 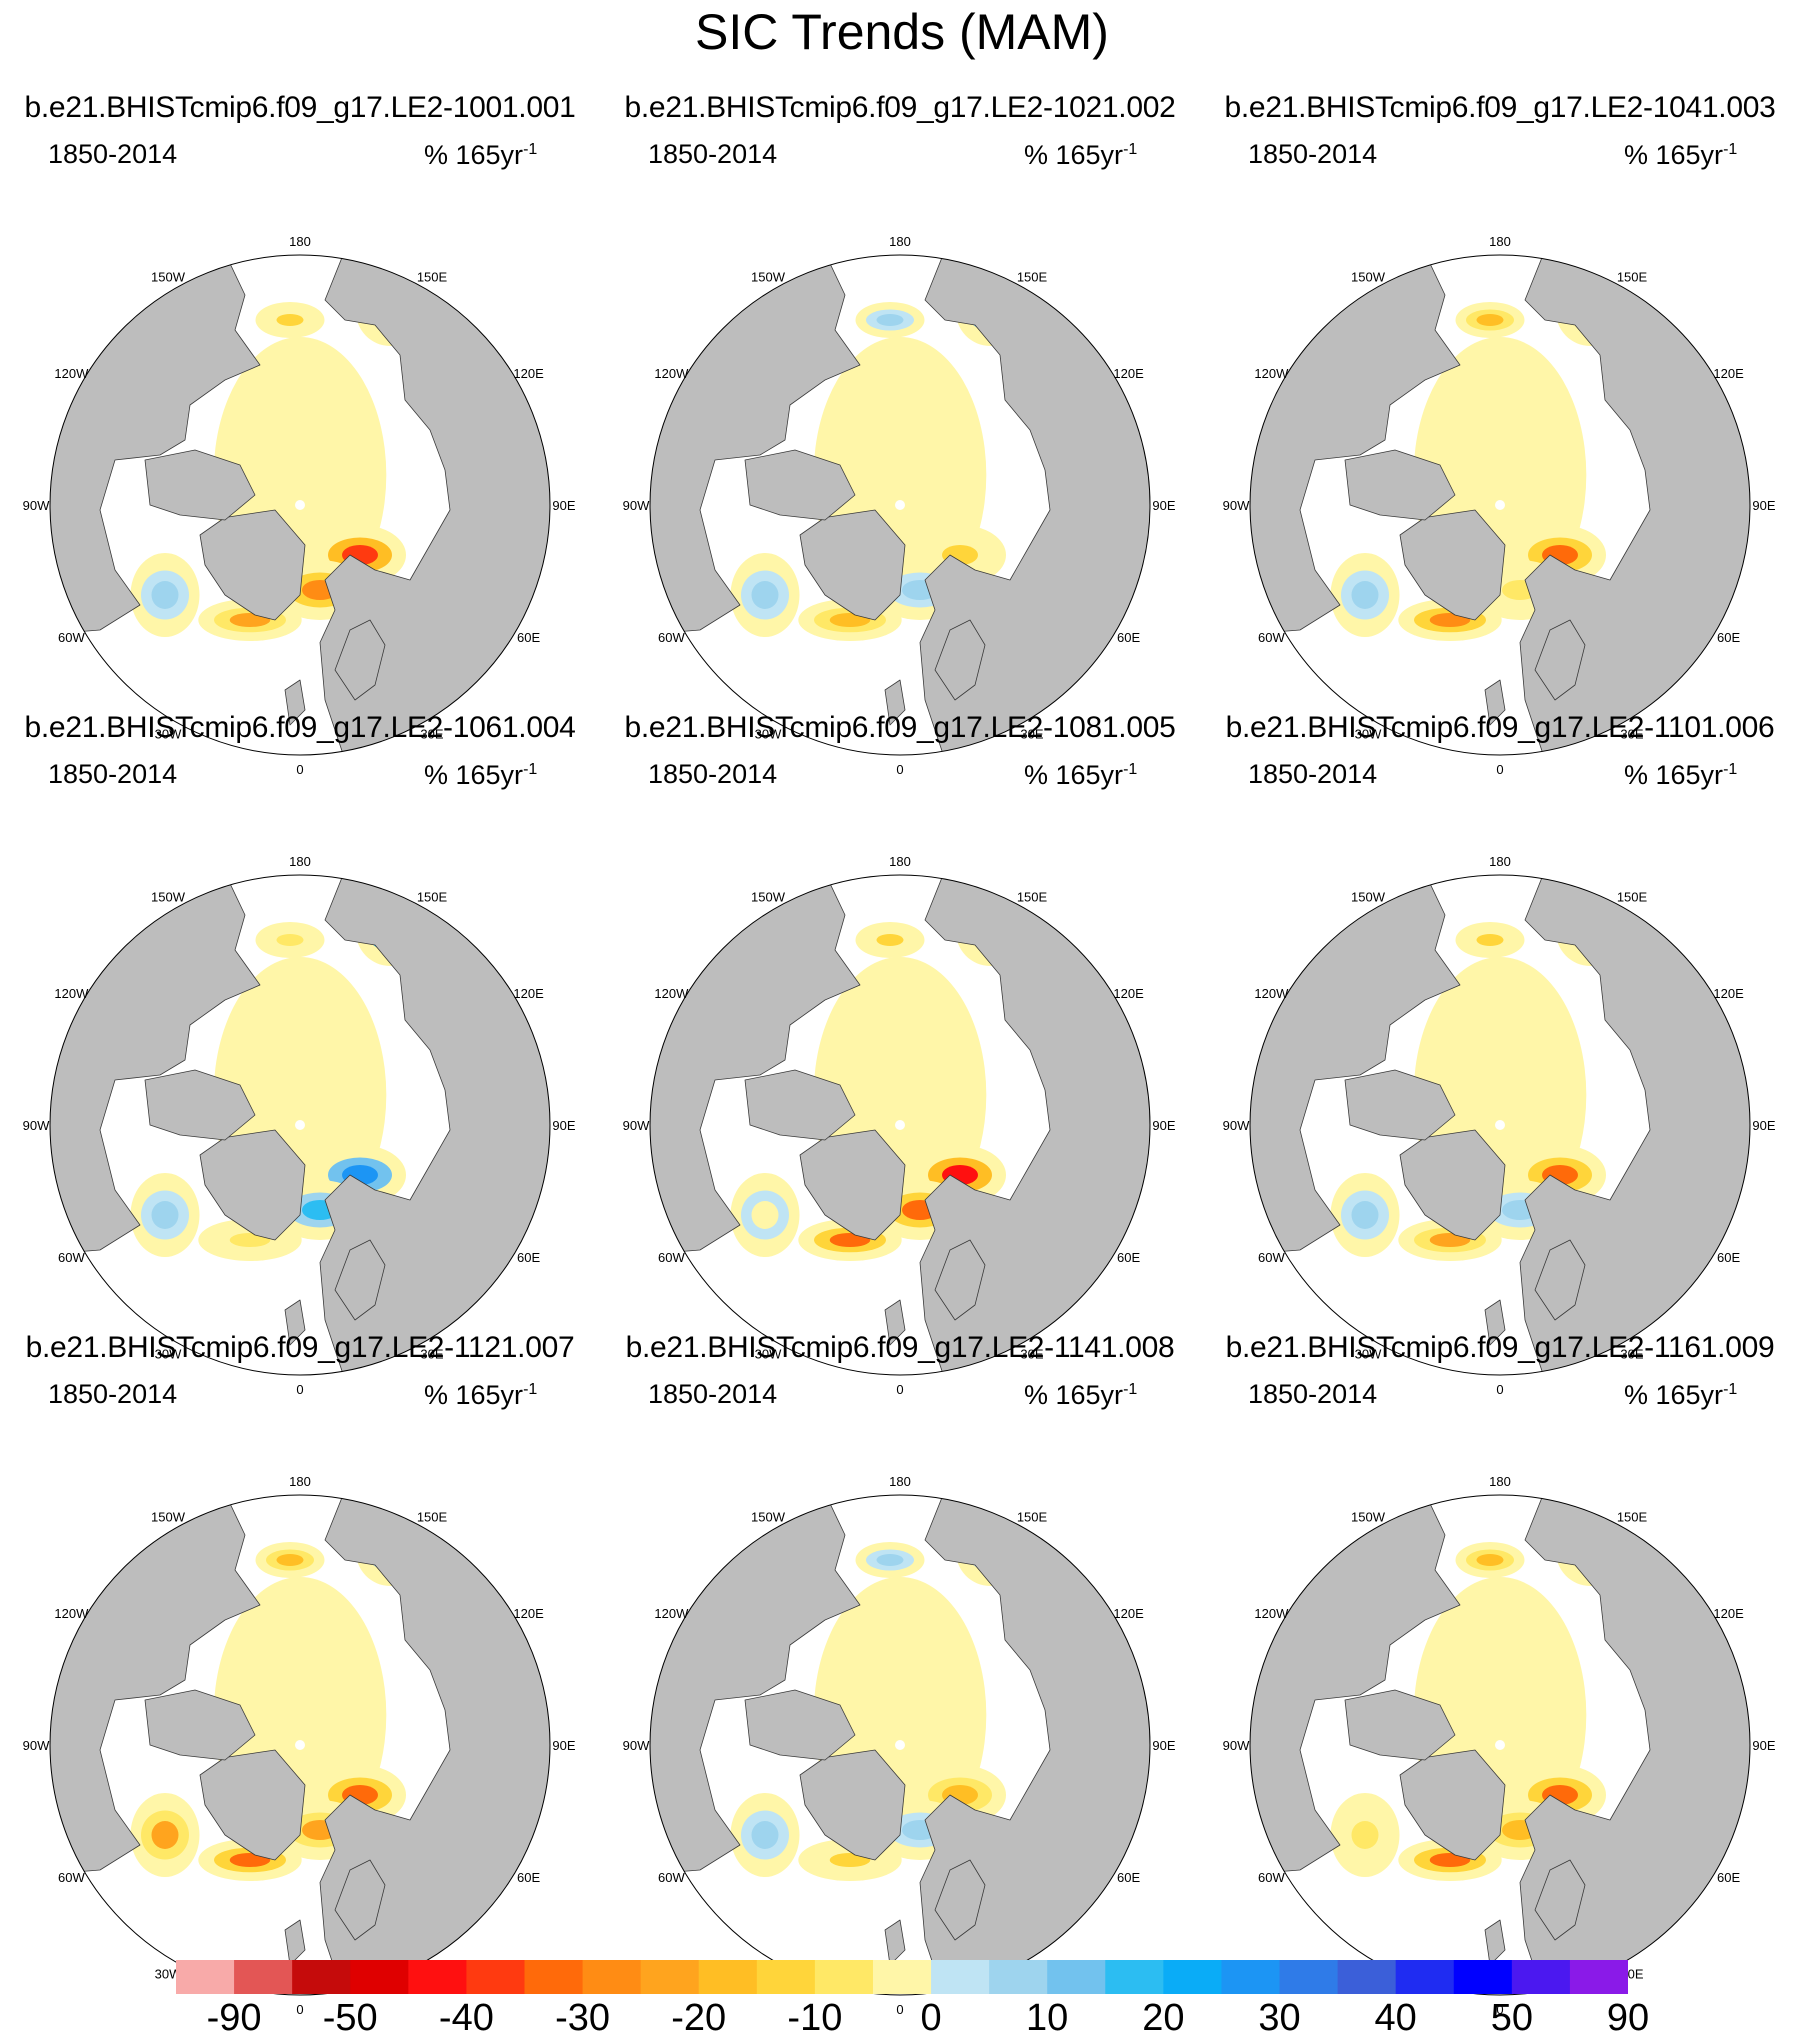 I want to click on lon-label: 30W, so click(x=168, y=1974).